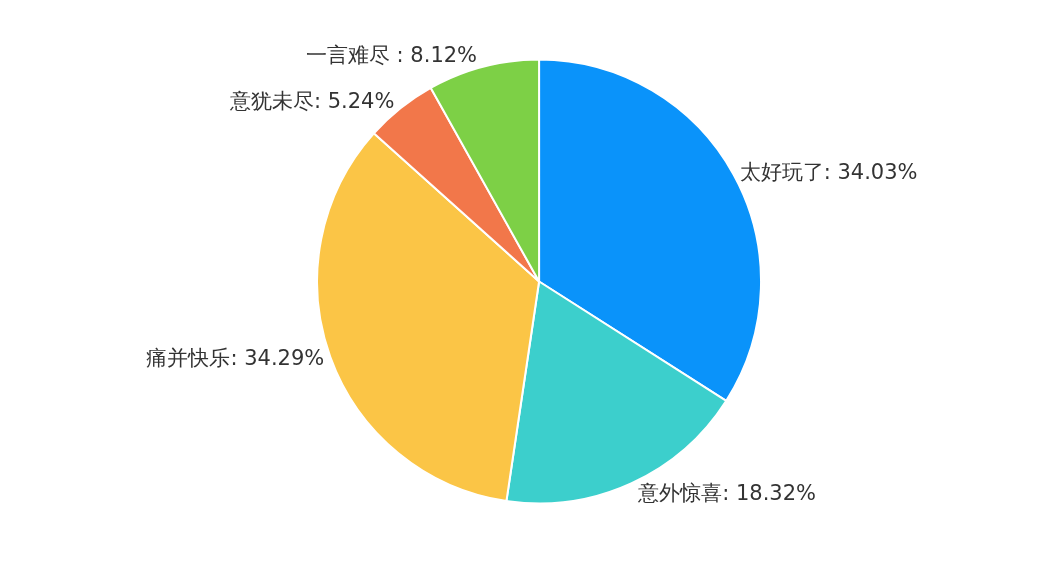  I want to click on slice-label: 意外惊喜: 18.32%, so click(726, 493).